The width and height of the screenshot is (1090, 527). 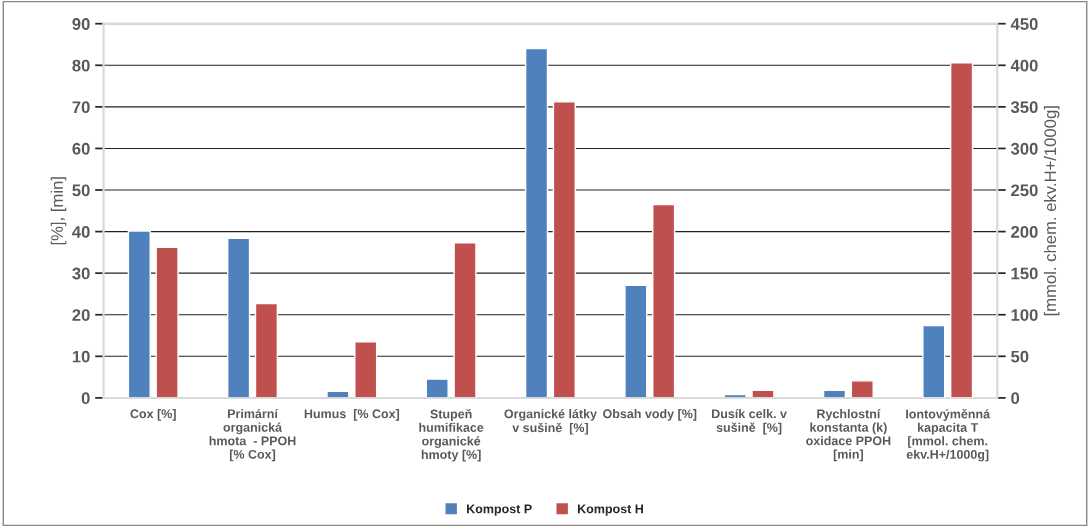 I want to click on y-tick-label: 60, so click(x=81, y=148).